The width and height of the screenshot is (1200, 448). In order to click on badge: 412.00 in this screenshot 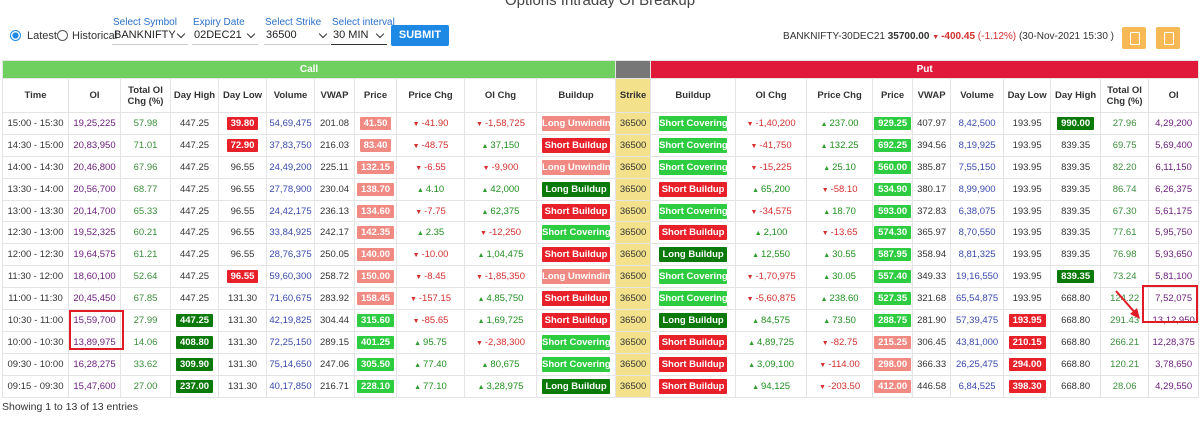, I will do `click(893, 386)`.